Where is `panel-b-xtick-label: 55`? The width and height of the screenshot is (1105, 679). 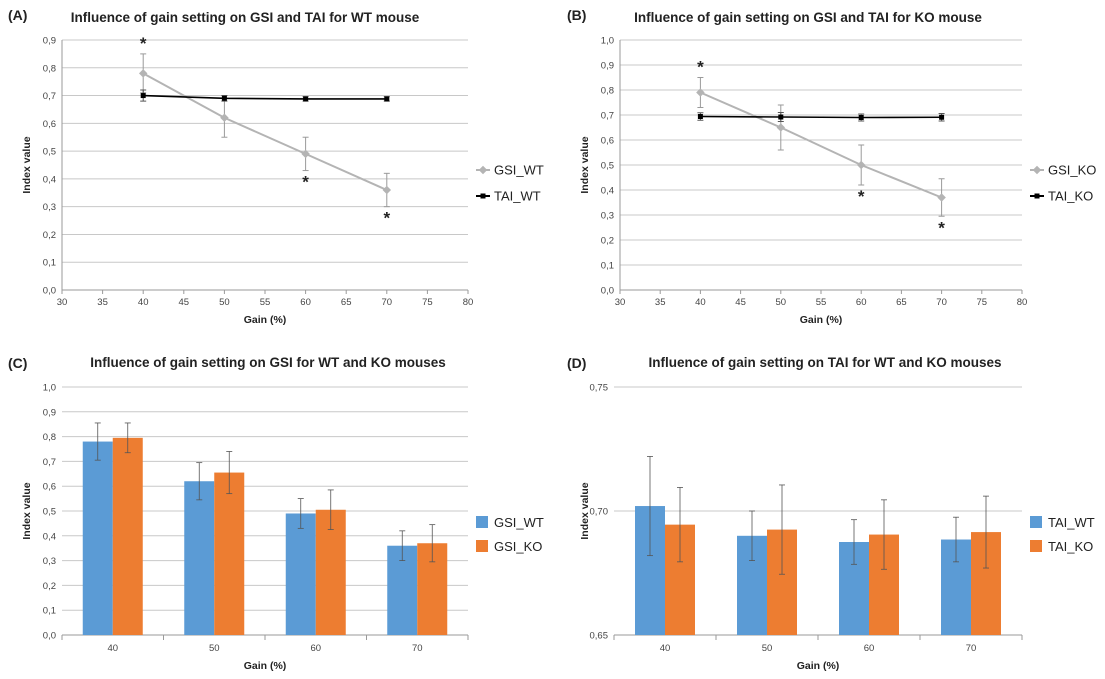 panel-b-xtick-label: 55 is located at coordinates (821, 302).